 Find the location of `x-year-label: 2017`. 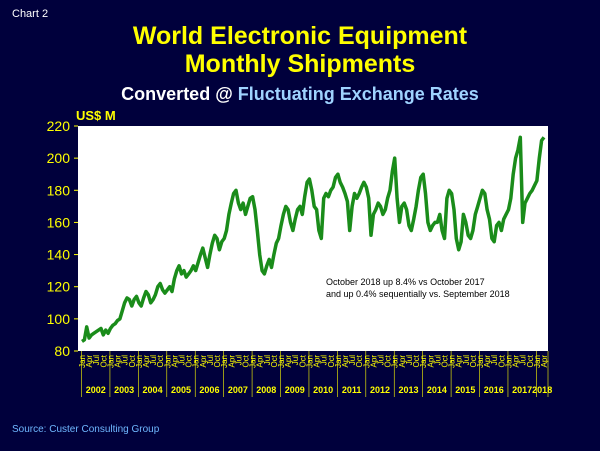

x-year-label: 2017 is located at coordinates (522, 390).